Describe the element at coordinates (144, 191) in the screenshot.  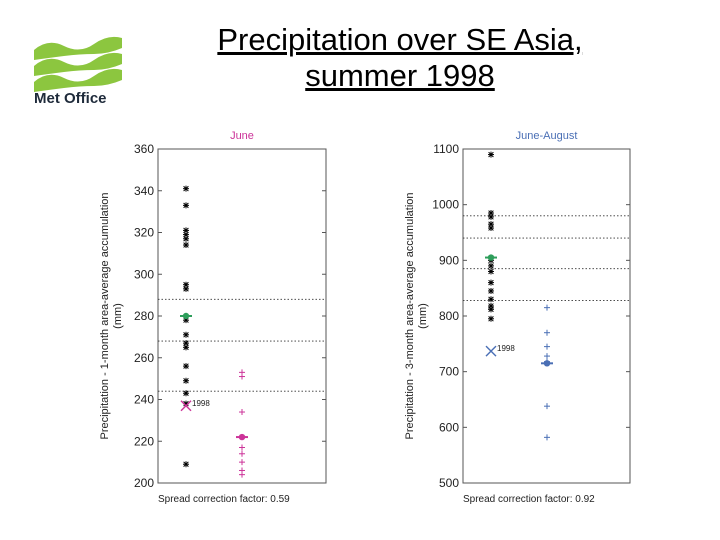
I see `y-tick-label: 340` at that location.